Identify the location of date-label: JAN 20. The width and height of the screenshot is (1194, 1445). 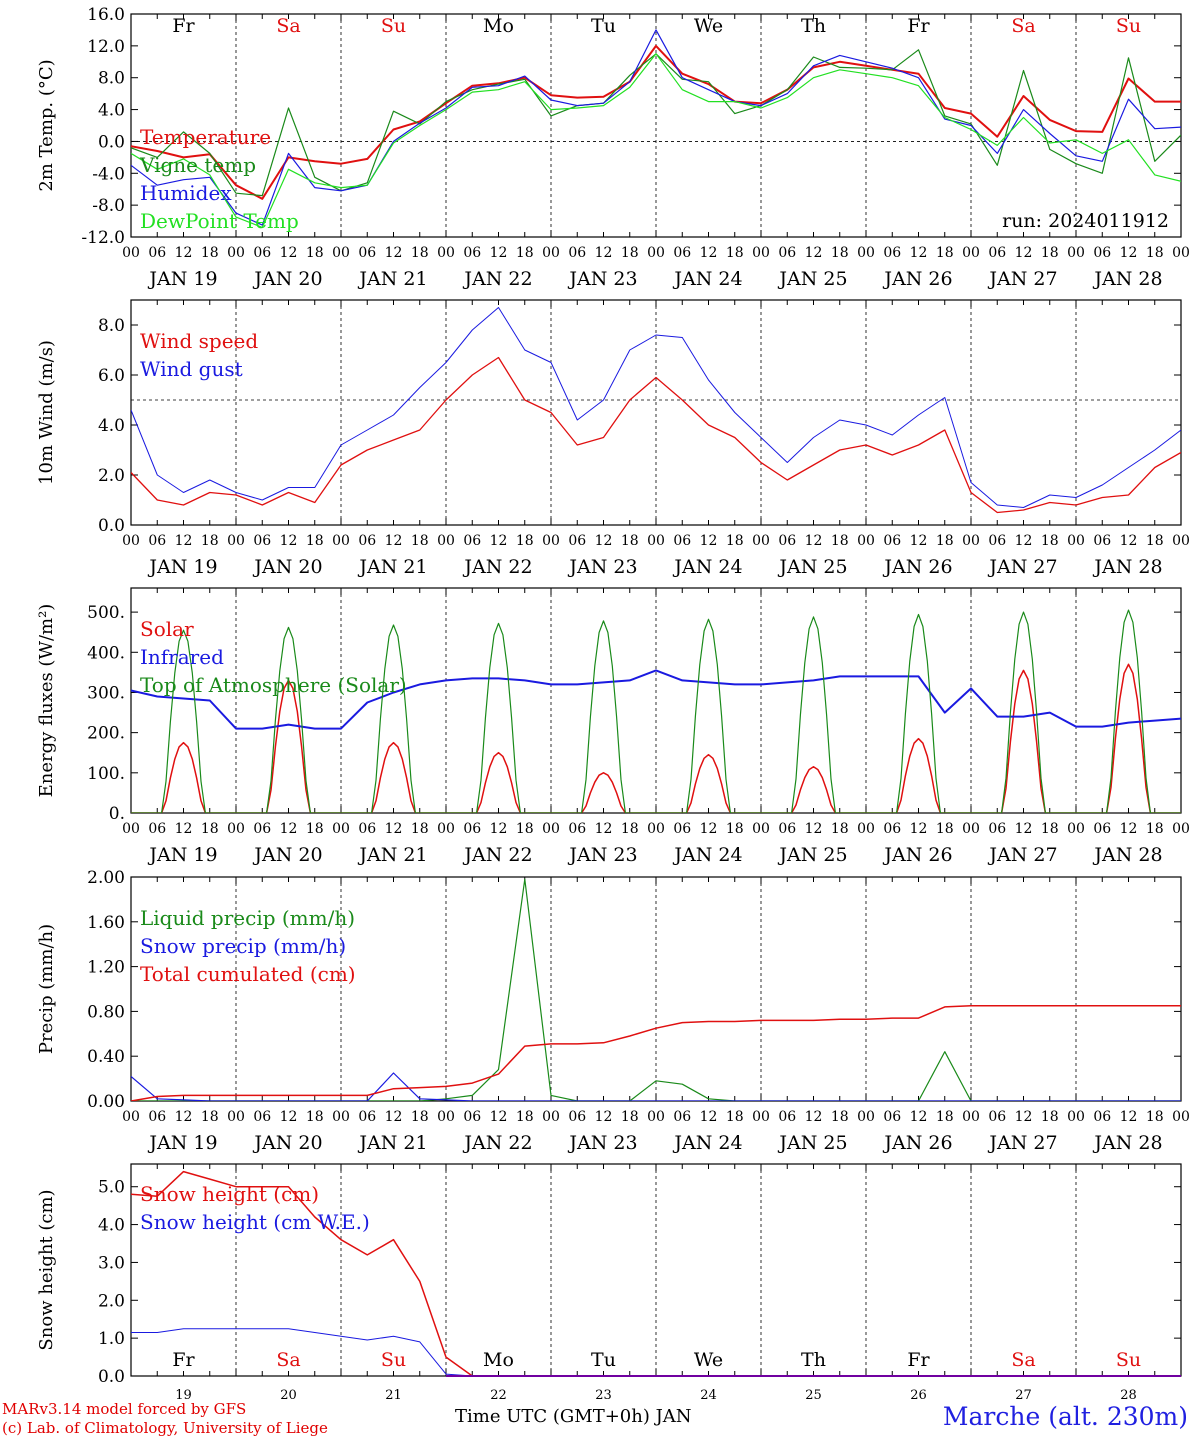
(287, 567).